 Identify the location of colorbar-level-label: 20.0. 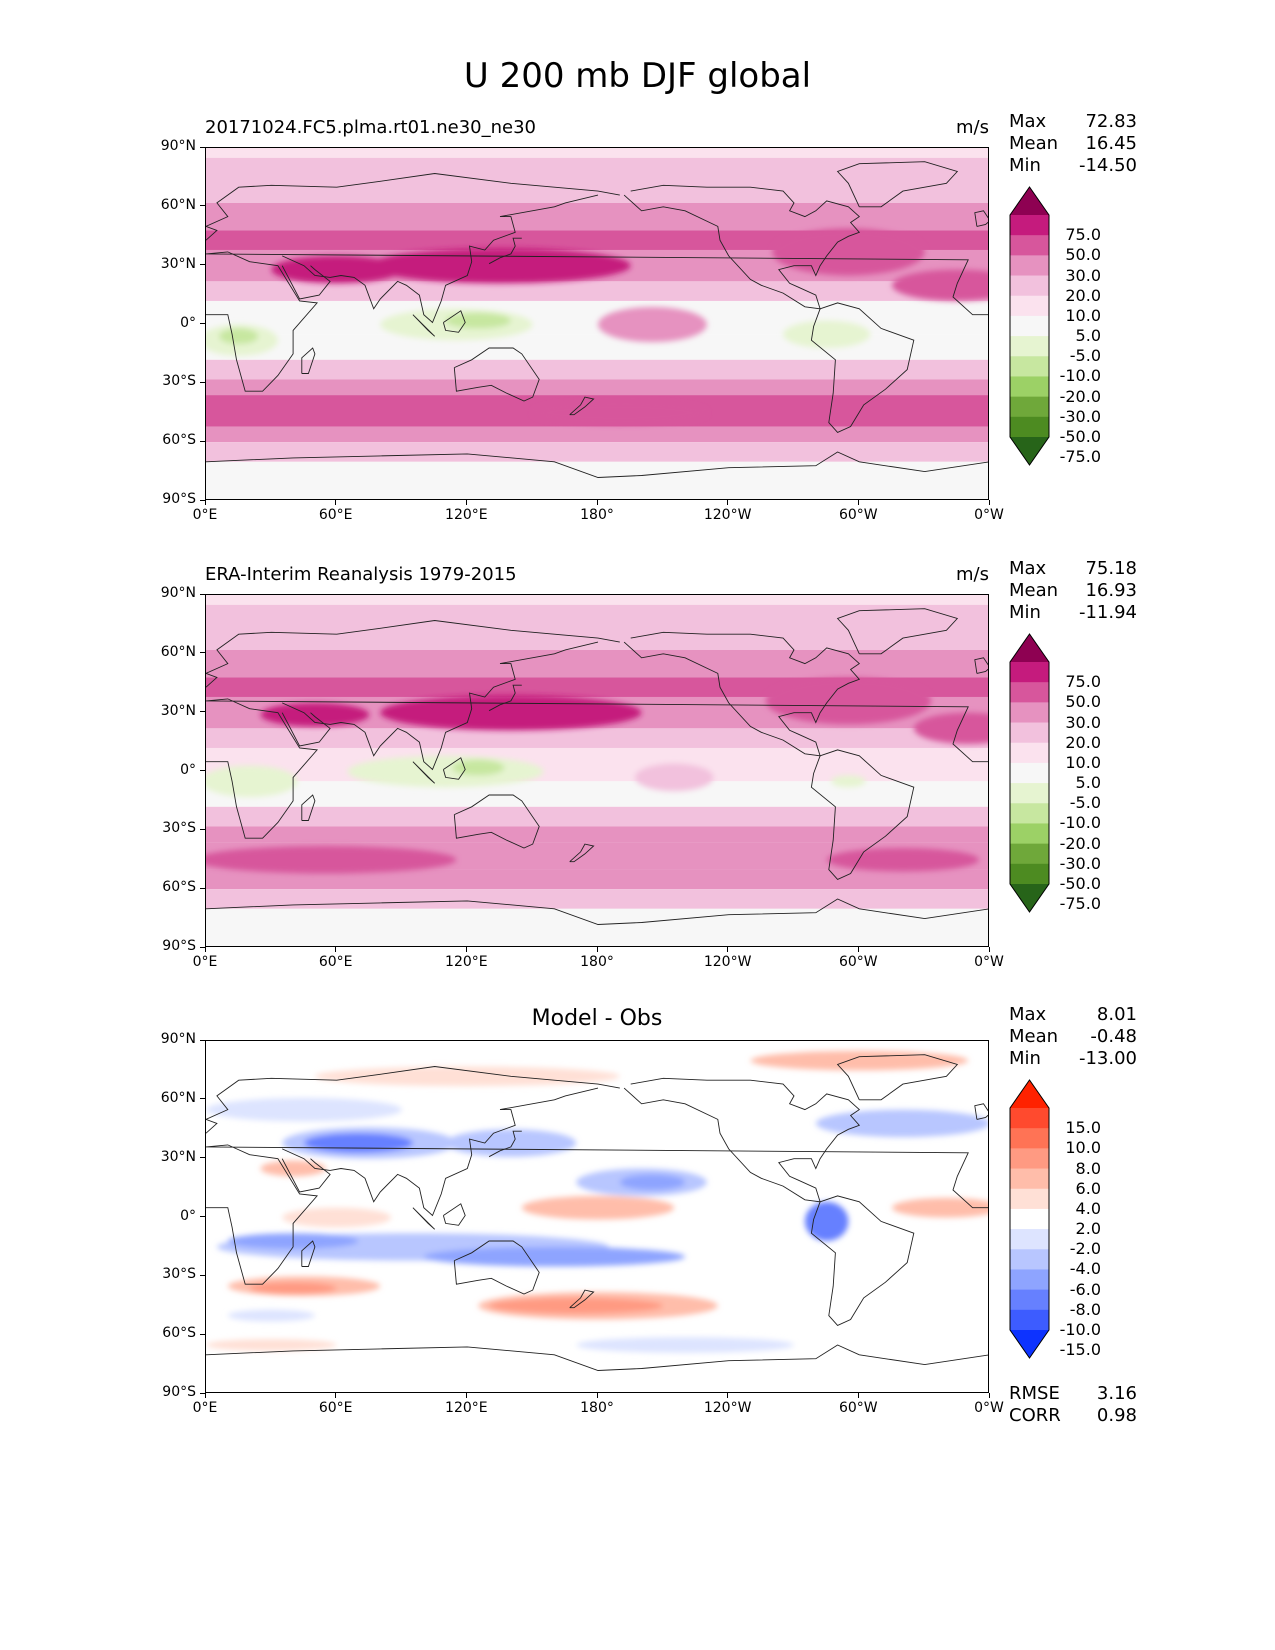
(1083, 742).